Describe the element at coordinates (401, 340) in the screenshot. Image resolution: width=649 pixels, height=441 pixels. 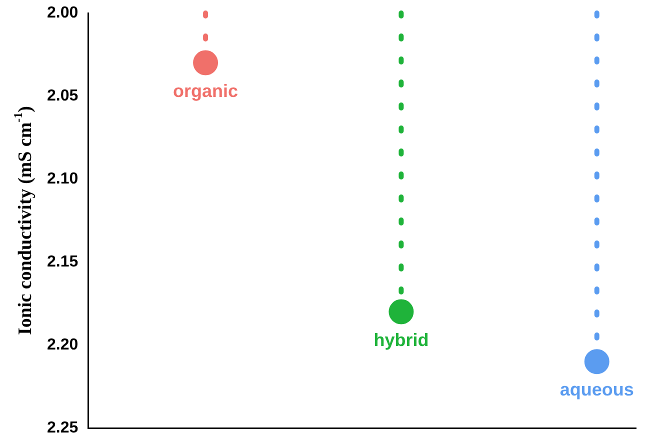
I see `x-tick-label: hybrid` at that location.